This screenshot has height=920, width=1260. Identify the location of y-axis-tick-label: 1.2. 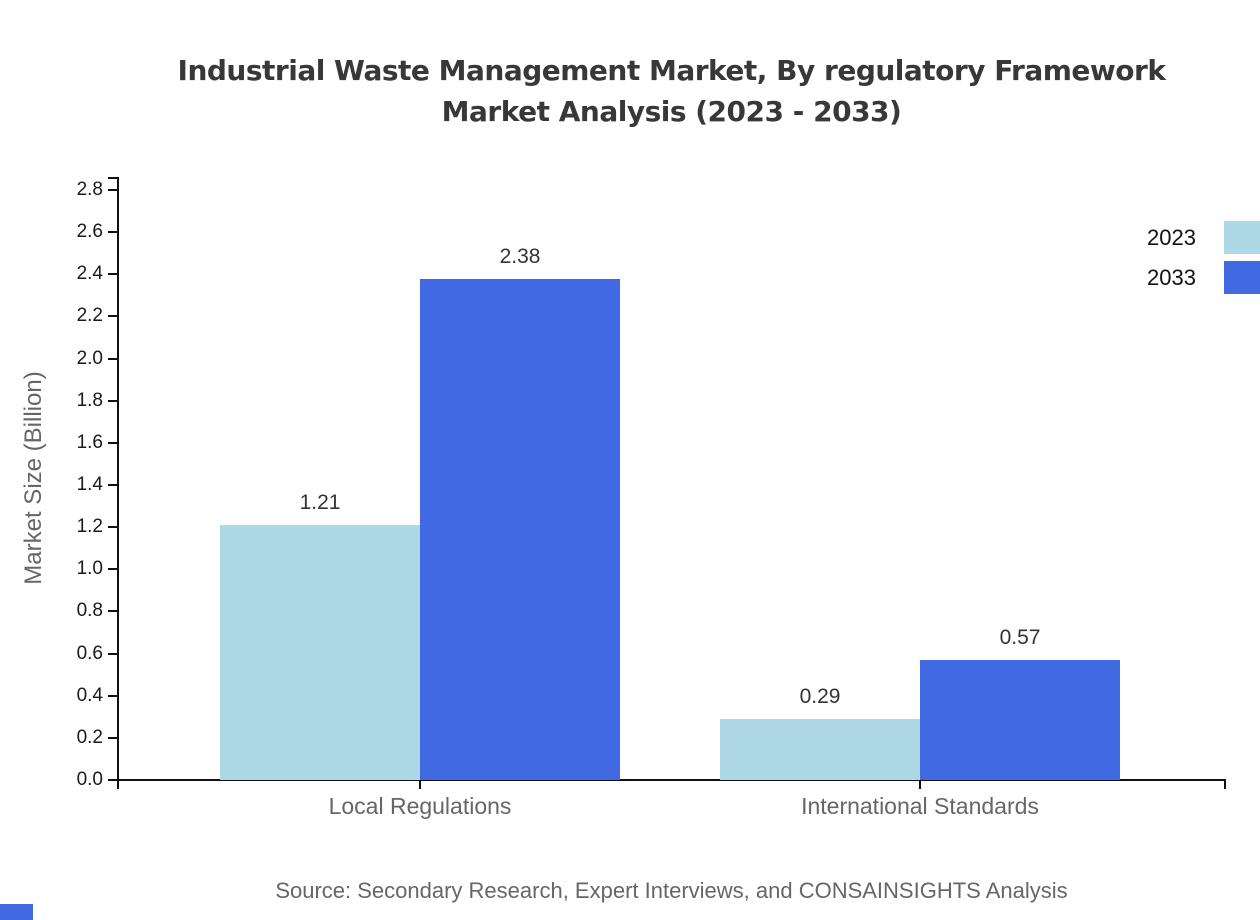
(89, 527).